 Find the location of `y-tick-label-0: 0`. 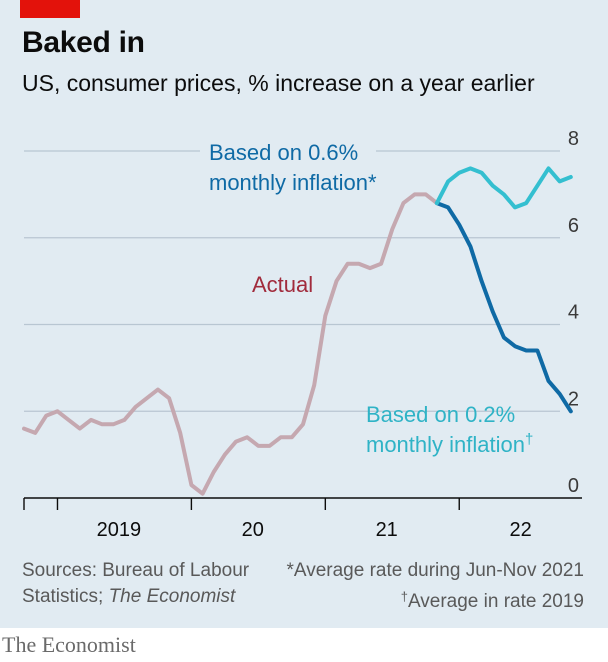

y-tick-label-0: 0 is located at coordinates (573, 486).